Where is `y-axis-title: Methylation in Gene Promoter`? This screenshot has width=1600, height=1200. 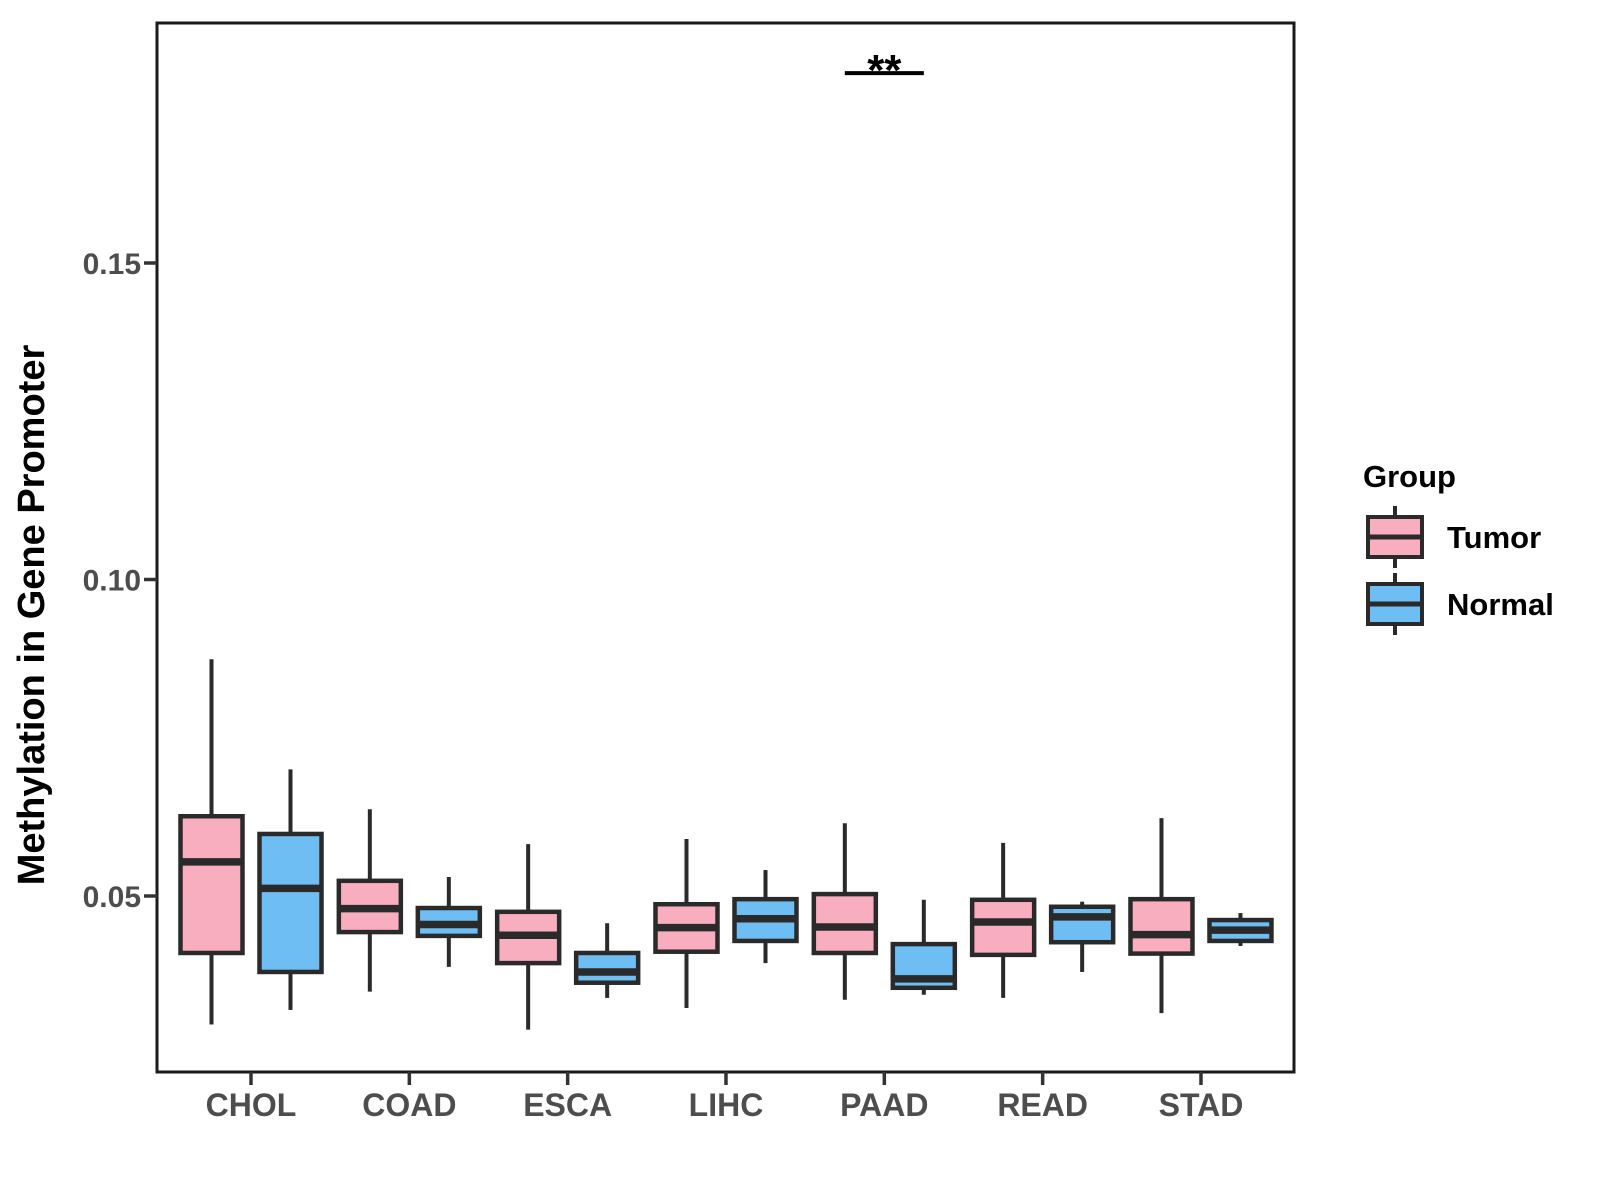 y-axis-title: Methylation in Gene Promoter is located at coordinates (32, 615).